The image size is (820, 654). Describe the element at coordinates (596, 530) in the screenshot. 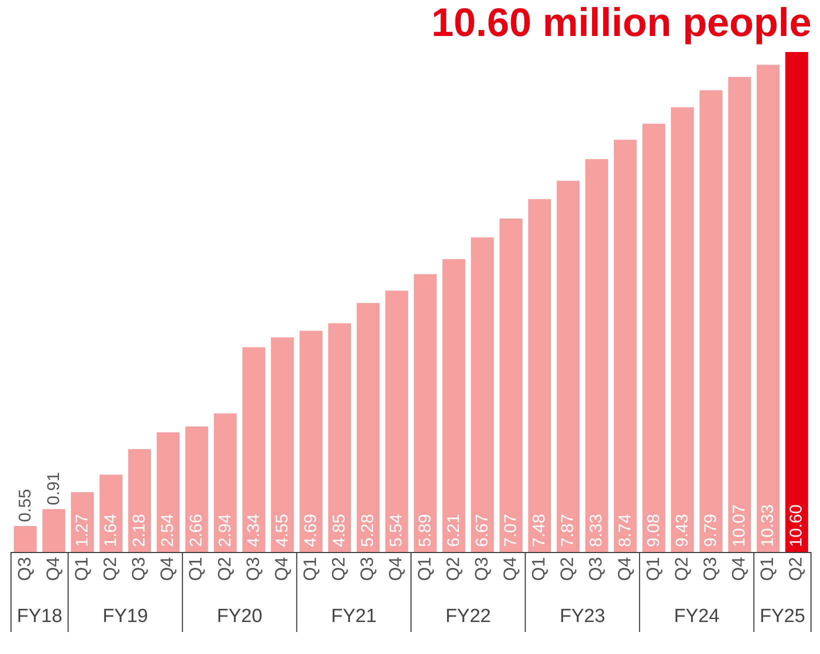

I see `data-label: 8.33` at that location.